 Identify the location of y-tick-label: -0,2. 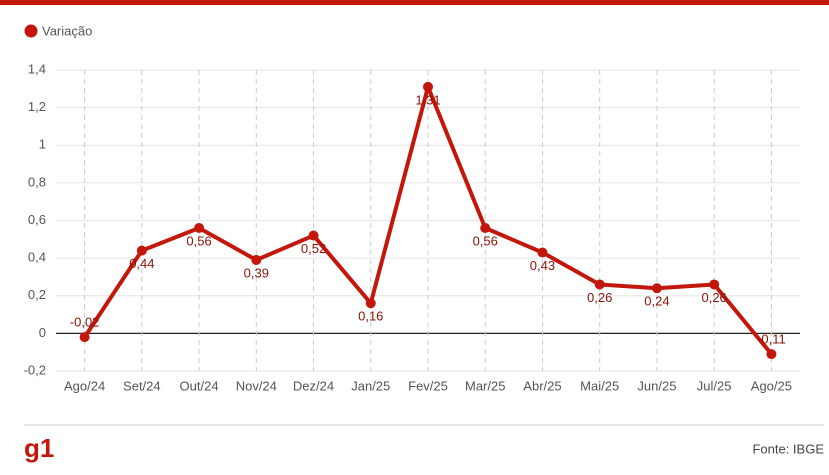
(35, 369).